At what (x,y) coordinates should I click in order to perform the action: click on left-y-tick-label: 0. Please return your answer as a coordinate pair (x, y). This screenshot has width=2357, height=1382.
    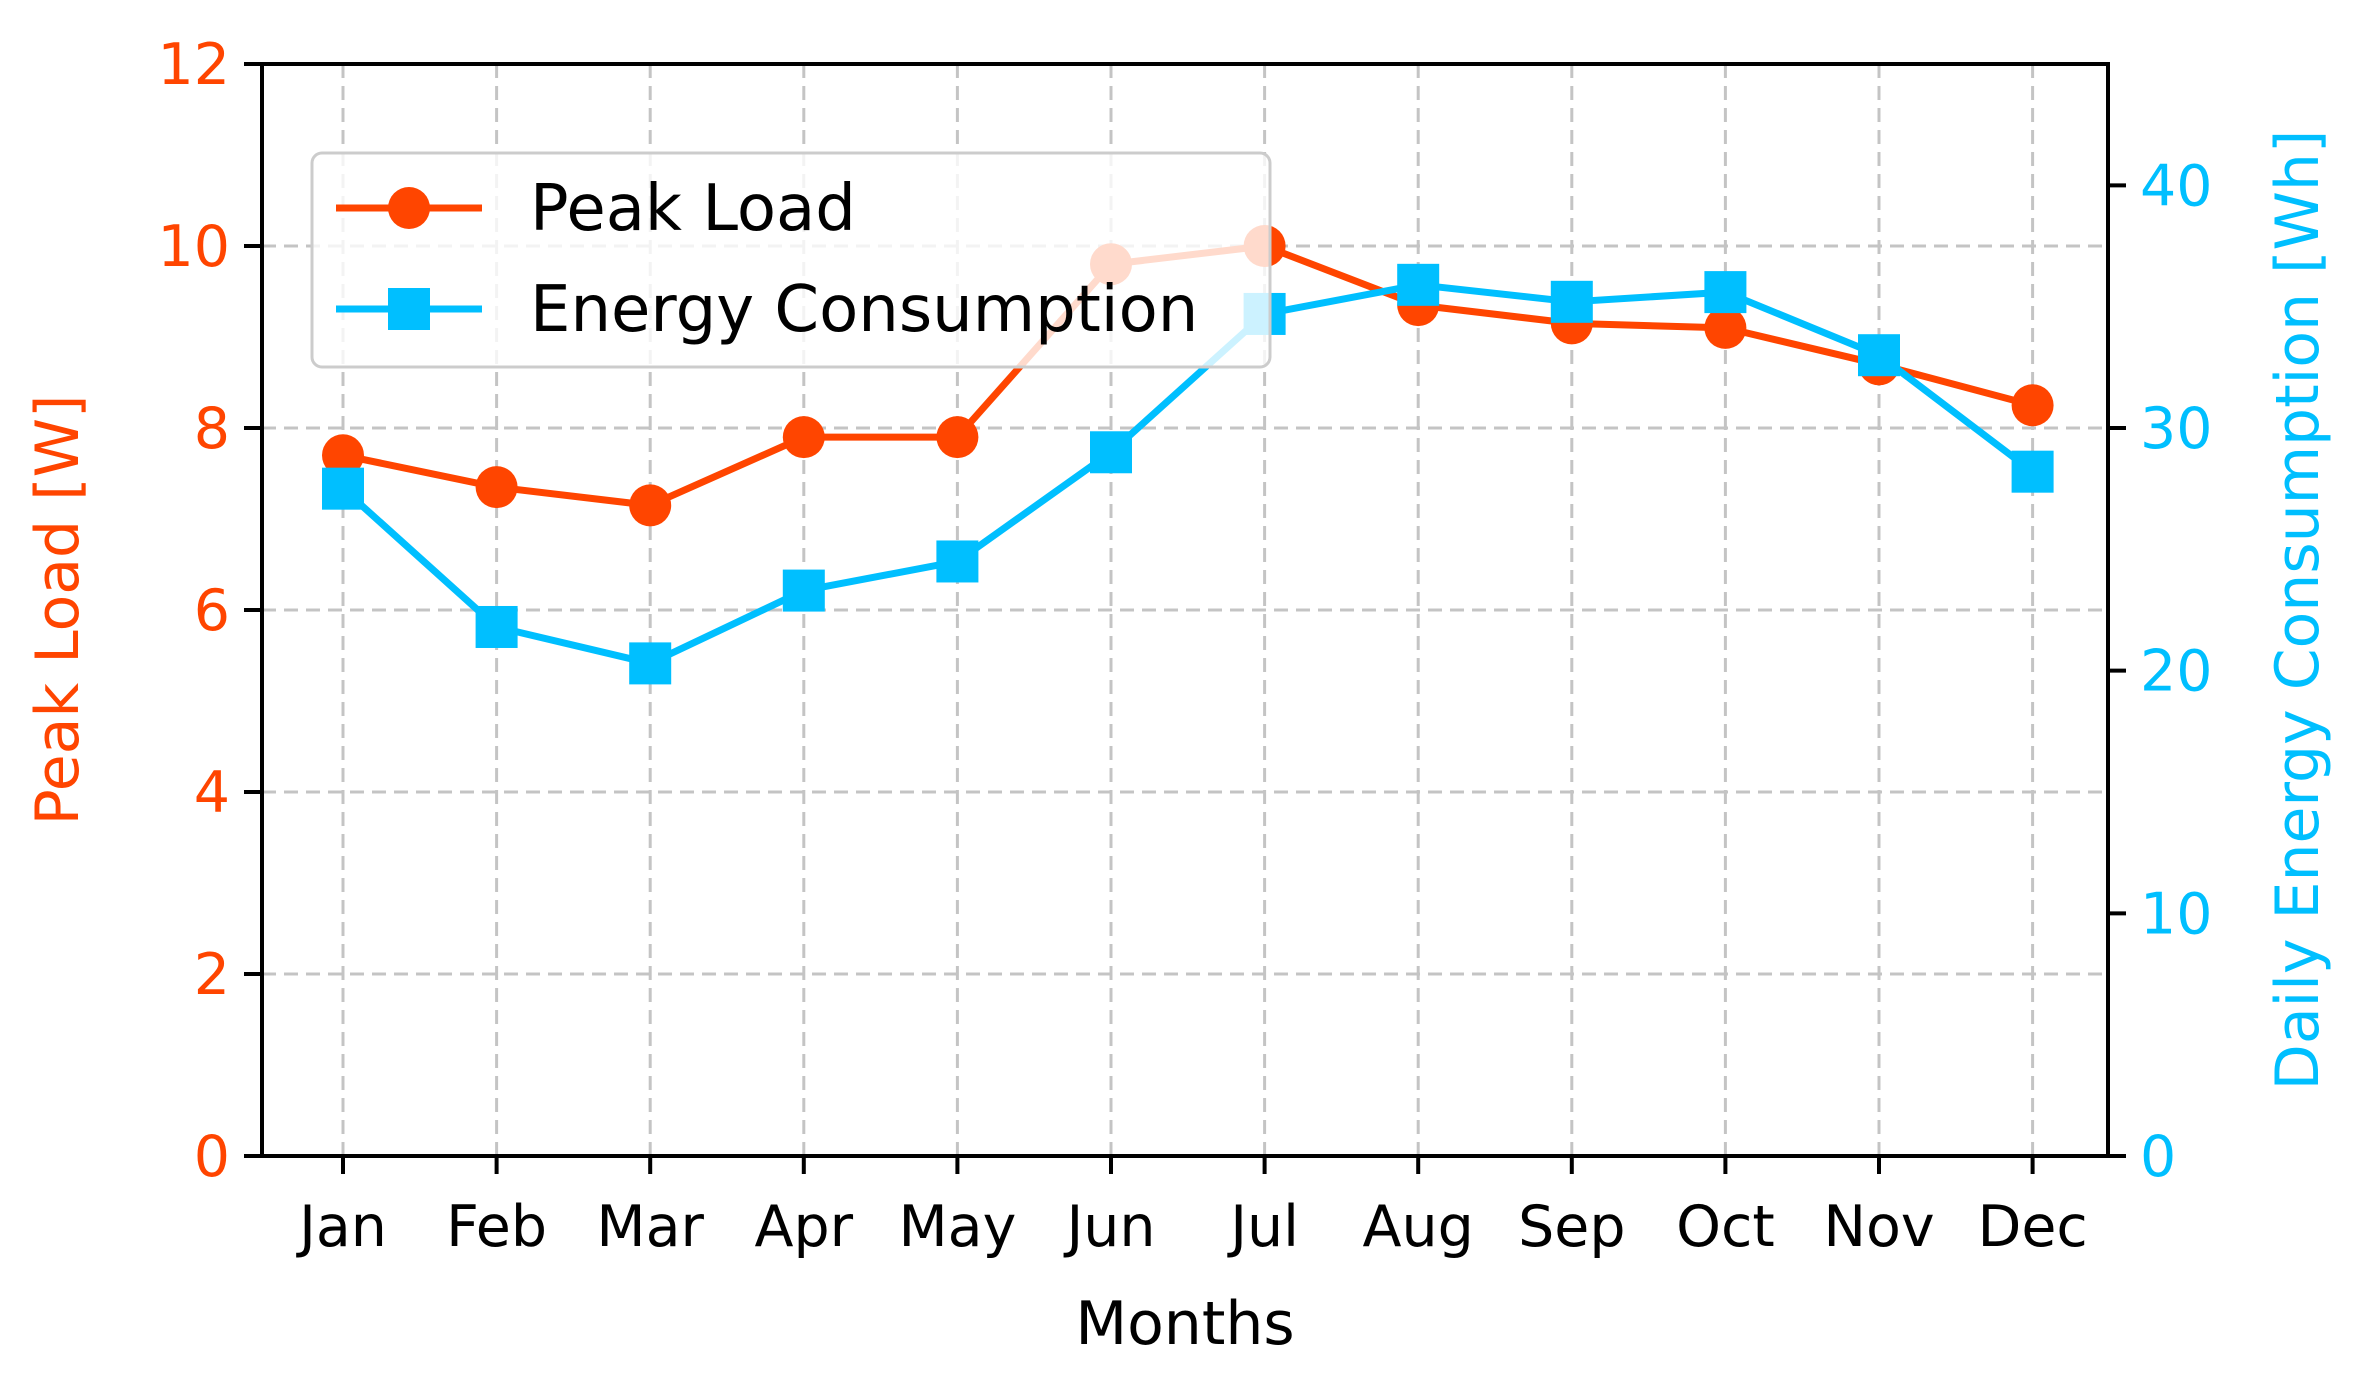
    Looking at the image, I should click on (212, 1157).